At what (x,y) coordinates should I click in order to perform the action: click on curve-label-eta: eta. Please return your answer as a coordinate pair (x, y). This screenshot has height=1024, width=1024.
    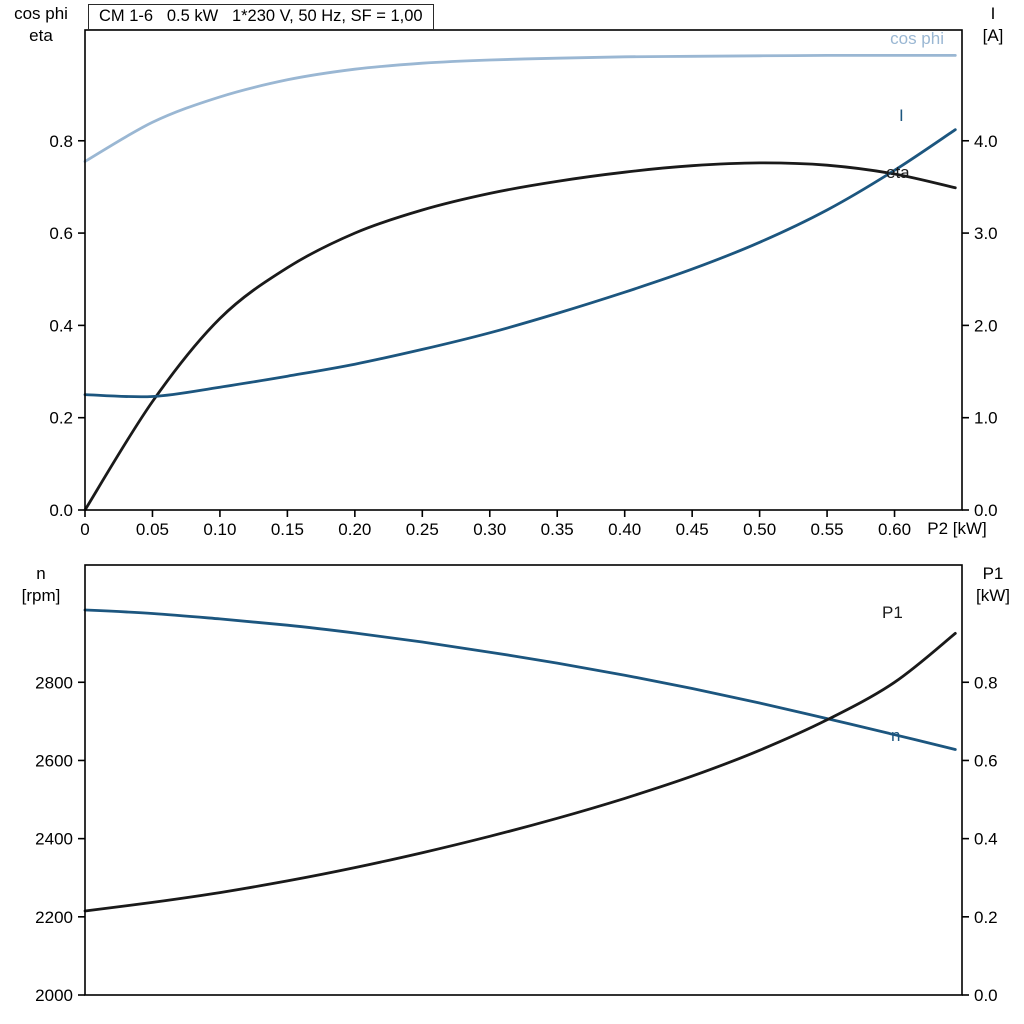
    Looking at the image, I should click on (898, 172).